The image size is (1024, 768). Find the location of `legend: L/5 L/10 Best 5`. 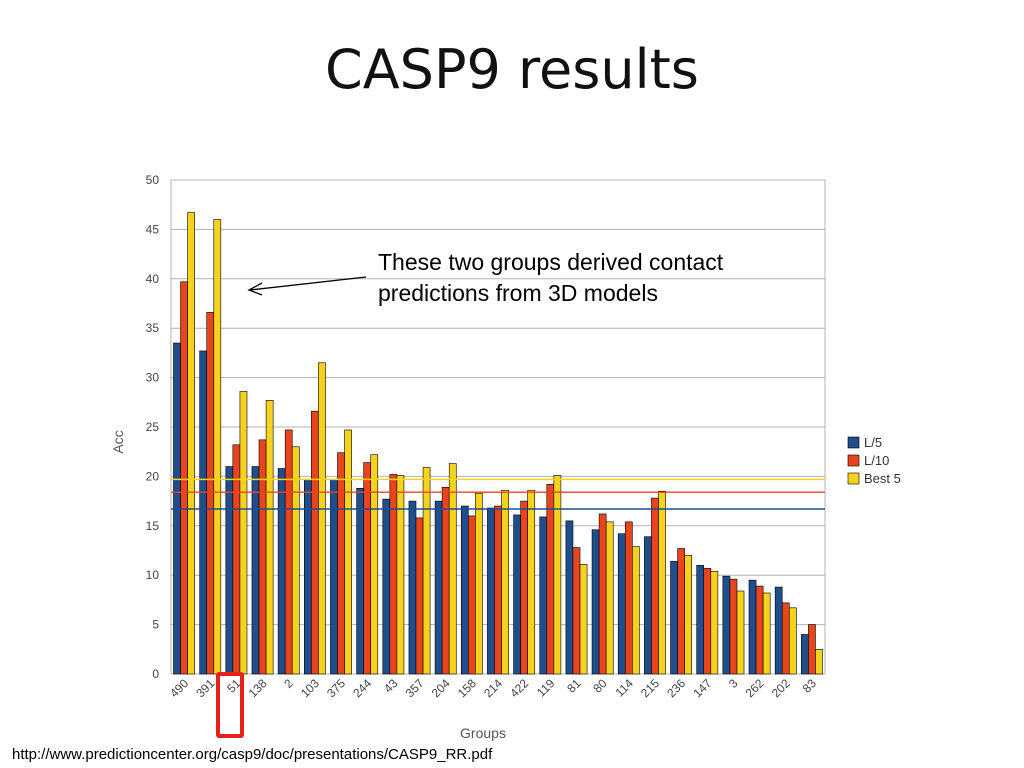

legend: L/5 L/10 Best 5 is located at coordinates (874, 460).